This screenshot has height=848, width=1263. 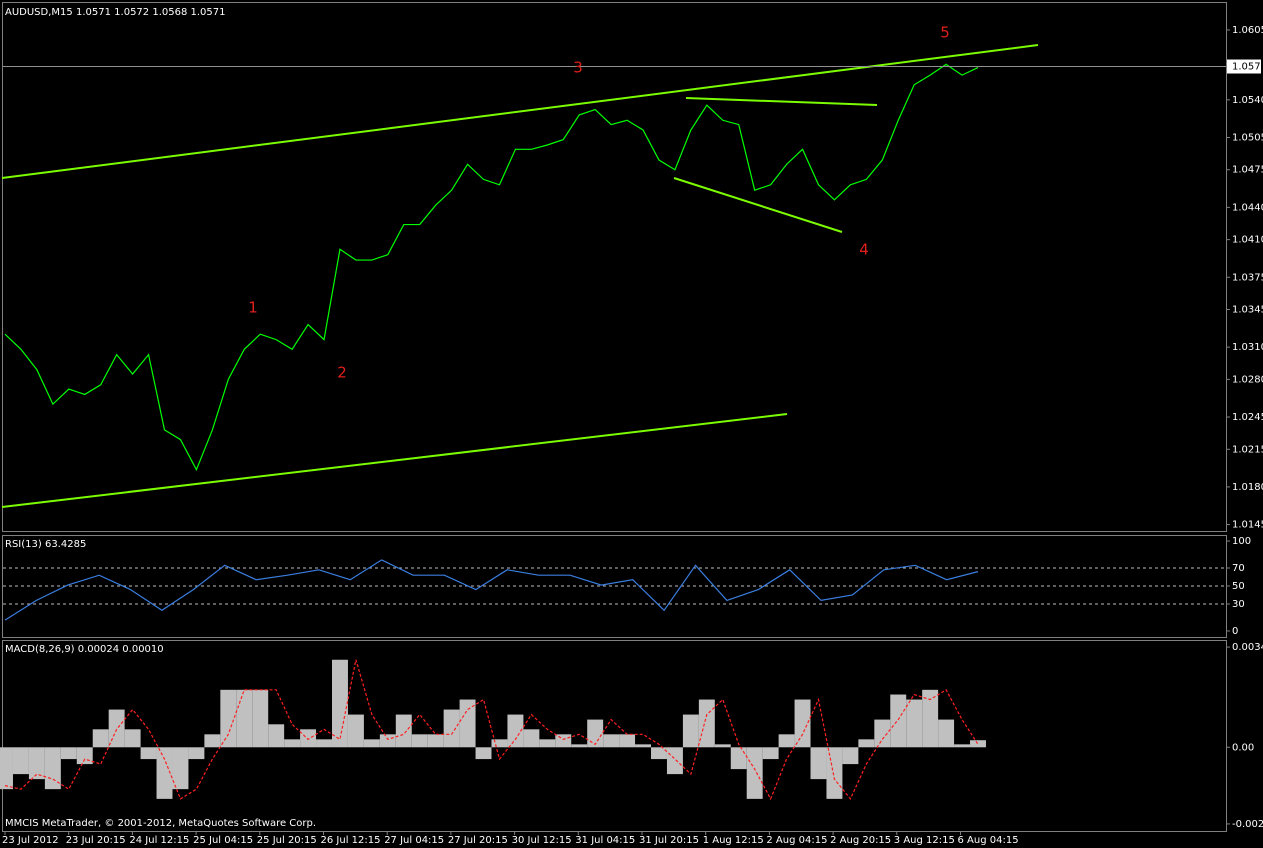 What do you see at coordinates (30, 840) in the screenshot?
I see `x-tick-label: 23 Jul 2012` at bounding box center [30, 840].